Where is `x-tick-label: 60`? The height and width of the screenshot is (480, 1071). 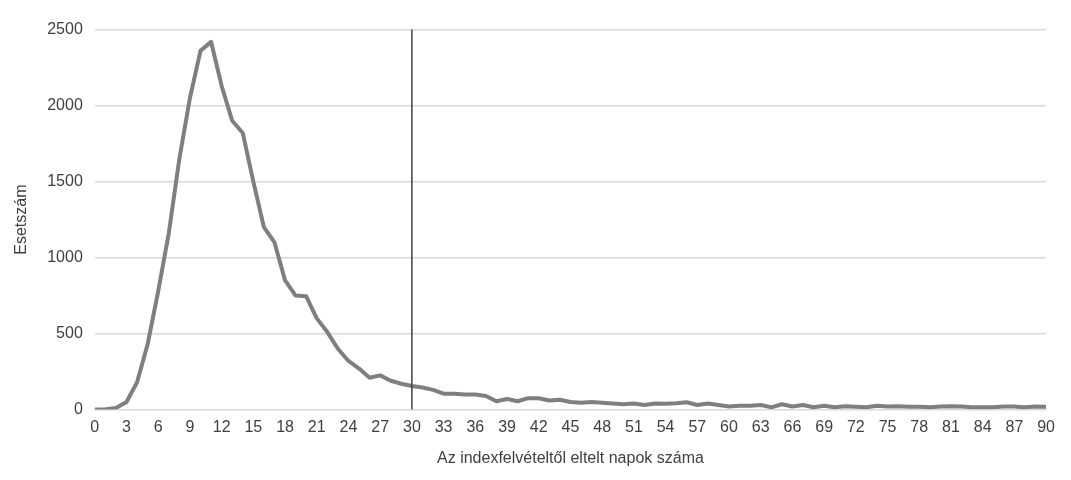
x-tick-label: 60 is located at coordinates (729, 426).